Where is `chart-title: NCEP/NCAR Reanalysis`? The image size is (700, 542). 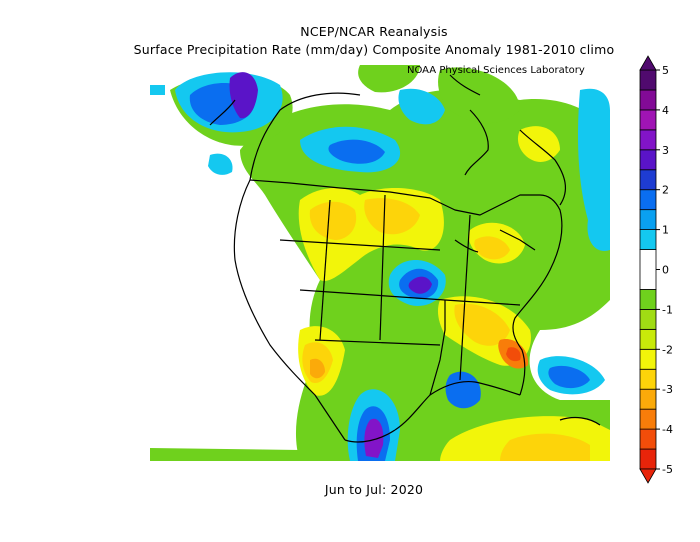
chart-title: NCEP/NCAR Reanalysis is located at coordinates (374, 31).